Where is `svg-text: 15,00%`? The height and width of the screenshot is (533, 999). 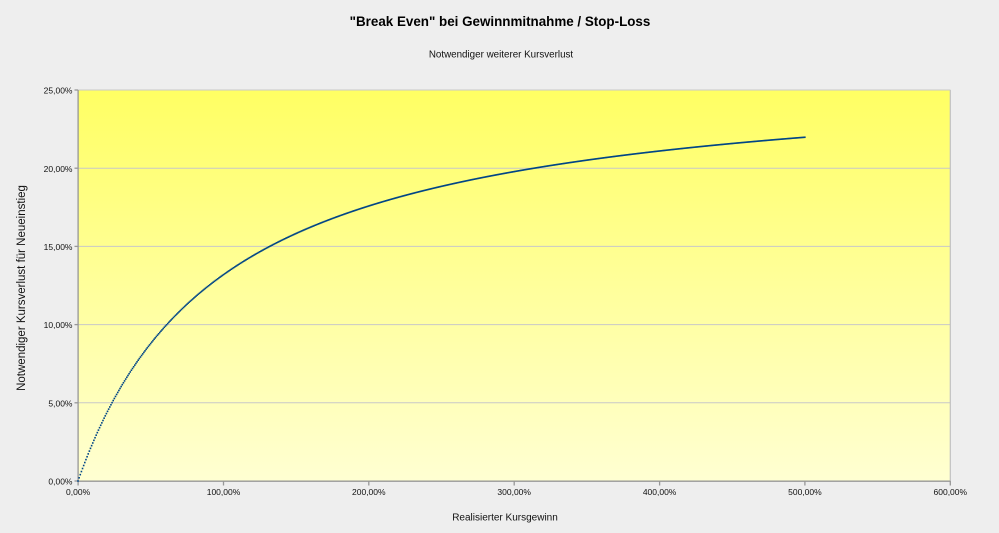
svg-text: 15,00% is located at coordinates (58, 247).